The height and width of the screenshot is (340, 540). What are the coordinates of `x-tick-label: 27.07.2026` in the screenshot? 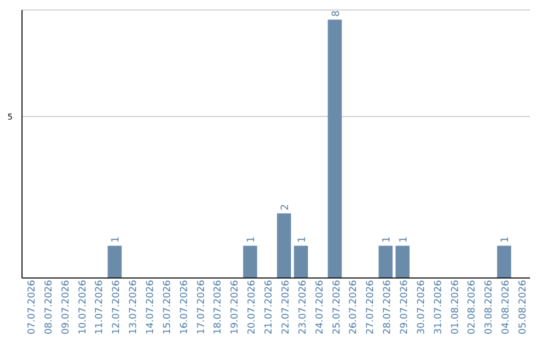 It's located at (370, 307).